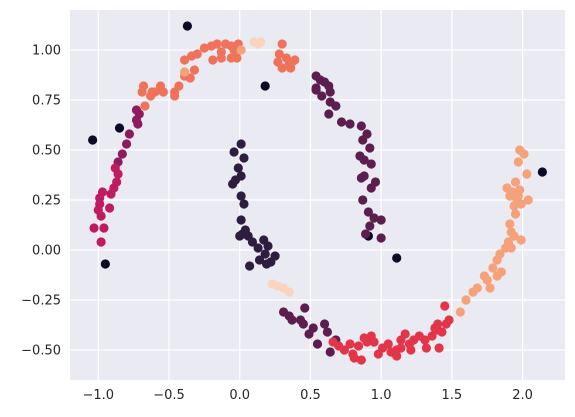 The height and width of the screenshot is (417, 575). I want to click on x-tick-label: 1.0, so click(381, 395).